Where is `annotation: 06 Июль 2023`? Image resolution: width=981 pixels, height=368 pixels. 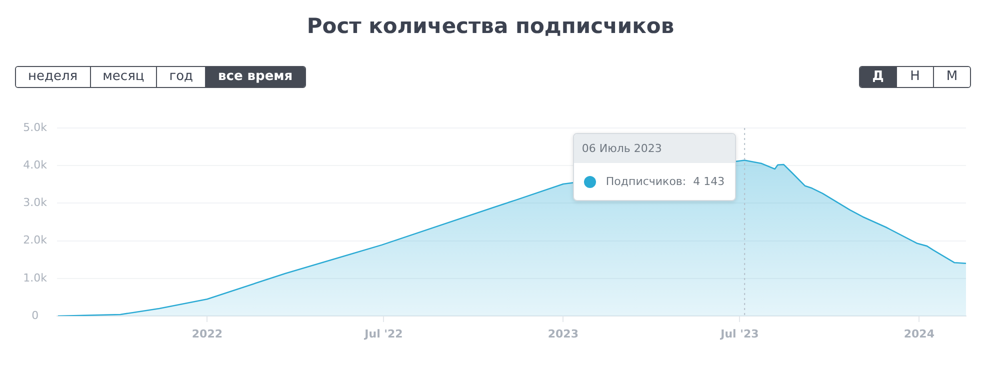 annotation: 06 Июль 2023 is located at coordinates (654, 148).